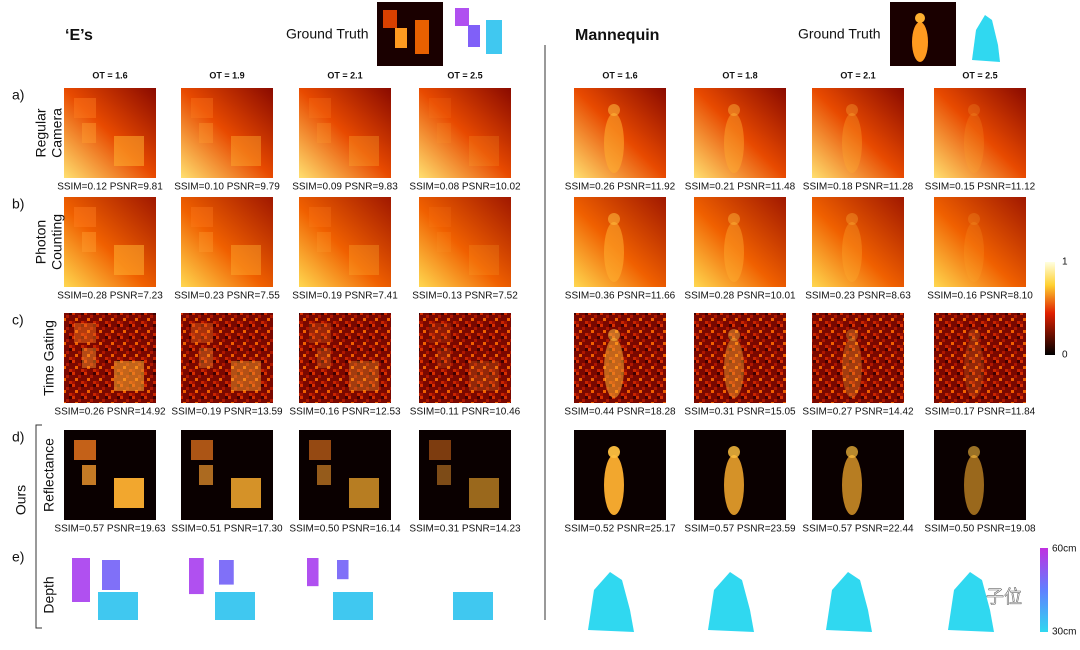 This screenshot has width=1080, height=650. What do you see at coordinates (465, 296) in the screenshot?
I see `caption: SSIM=0.13 PSNR=7.52` at bounding box center [465, 296].